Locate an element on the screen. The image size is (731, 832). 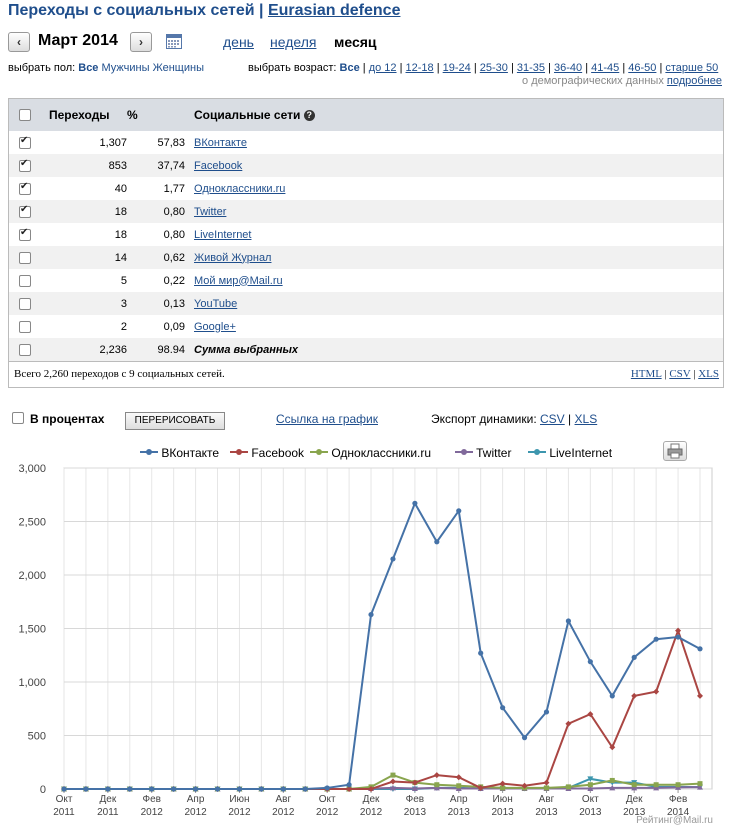
age-36-40: 36-40 is located at coordinates (568, 68).